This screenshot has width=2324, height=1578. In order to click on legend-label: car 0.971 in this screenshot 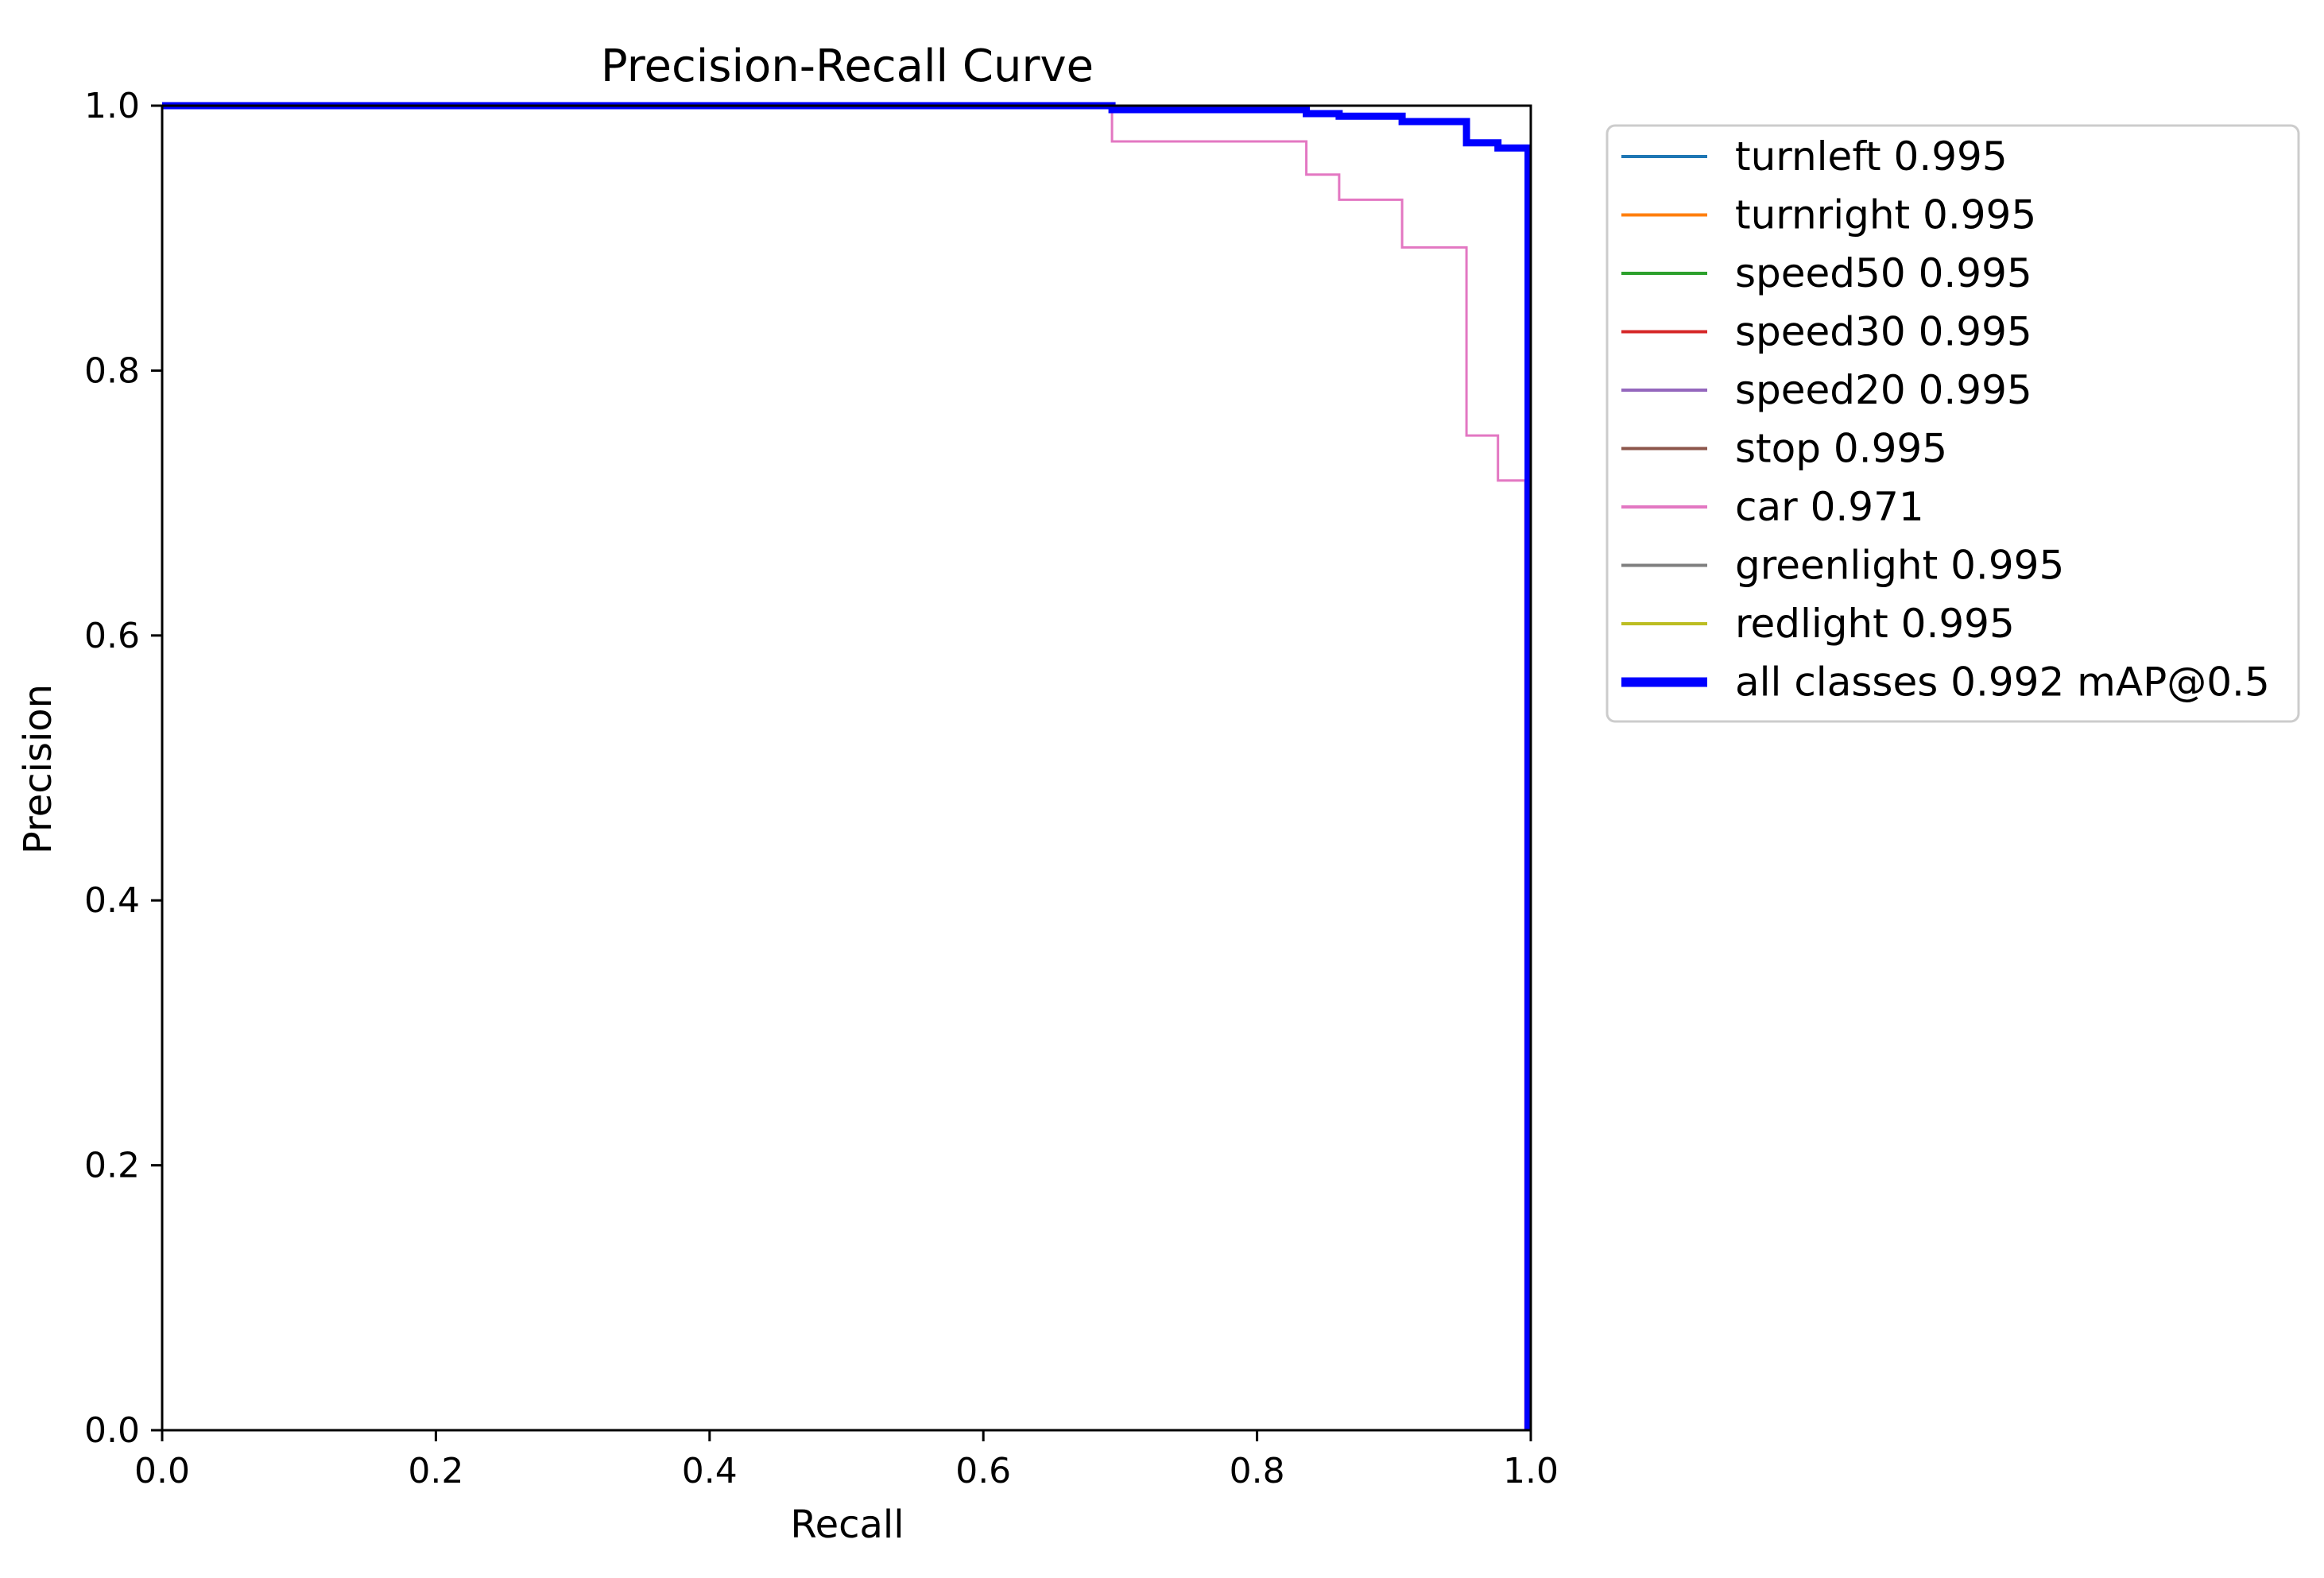, I will do `click(1829, 507)`.